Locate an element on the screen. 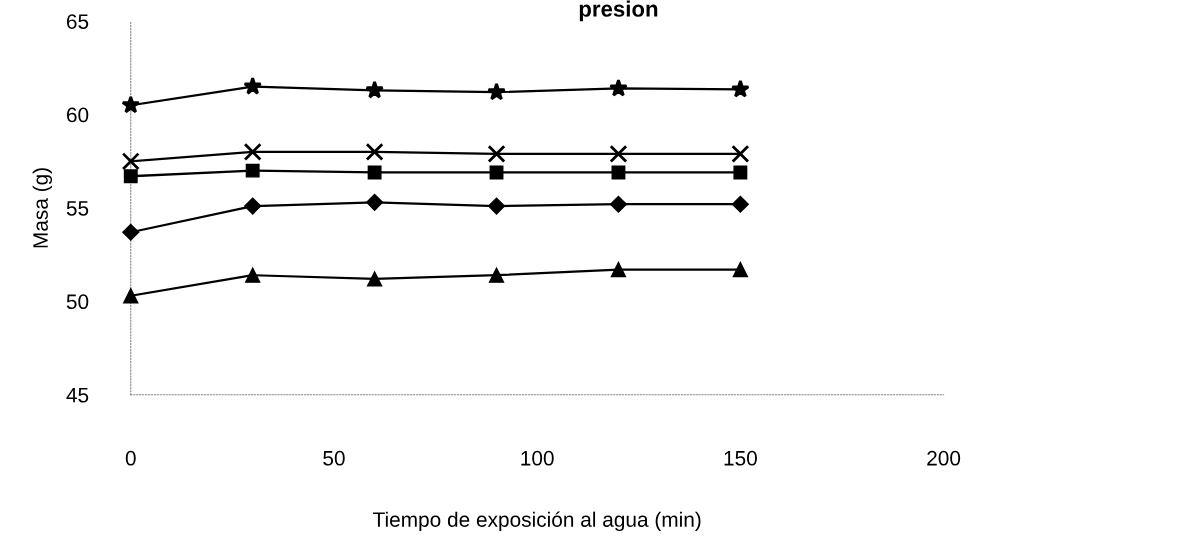  x-tick-label: 50 is located at coordinates (334, 458).